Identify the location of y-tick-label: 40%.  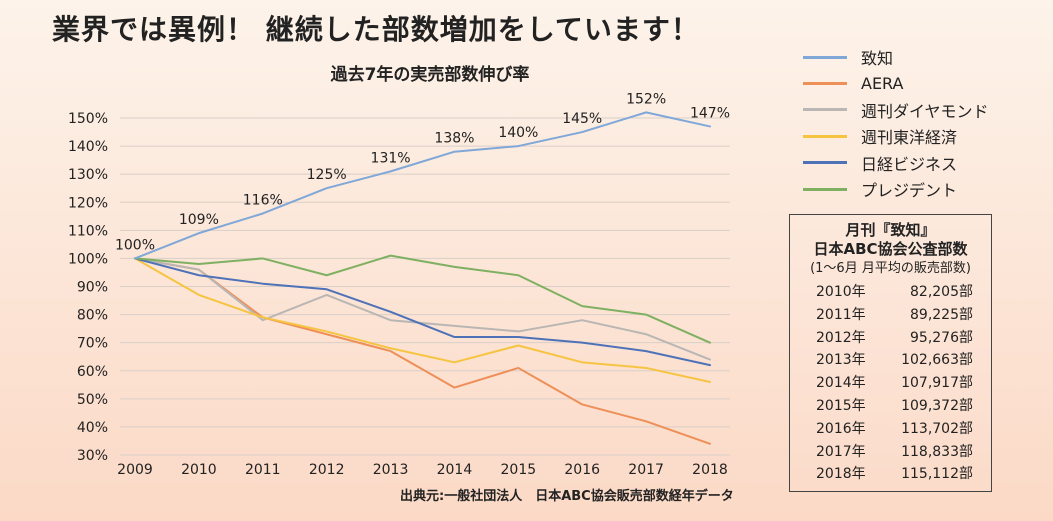
(92, 428).